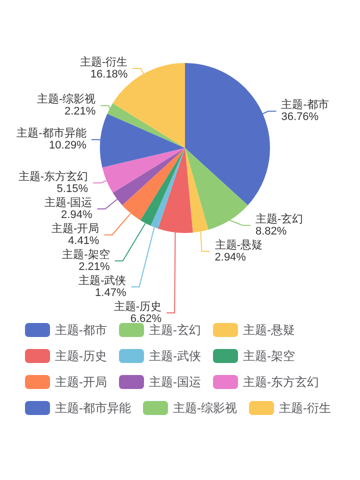 The image size is (360, 480). Describe the element at coordinates (109, 74) in the screenshot. I see `data-label: 16.18%` at that location.